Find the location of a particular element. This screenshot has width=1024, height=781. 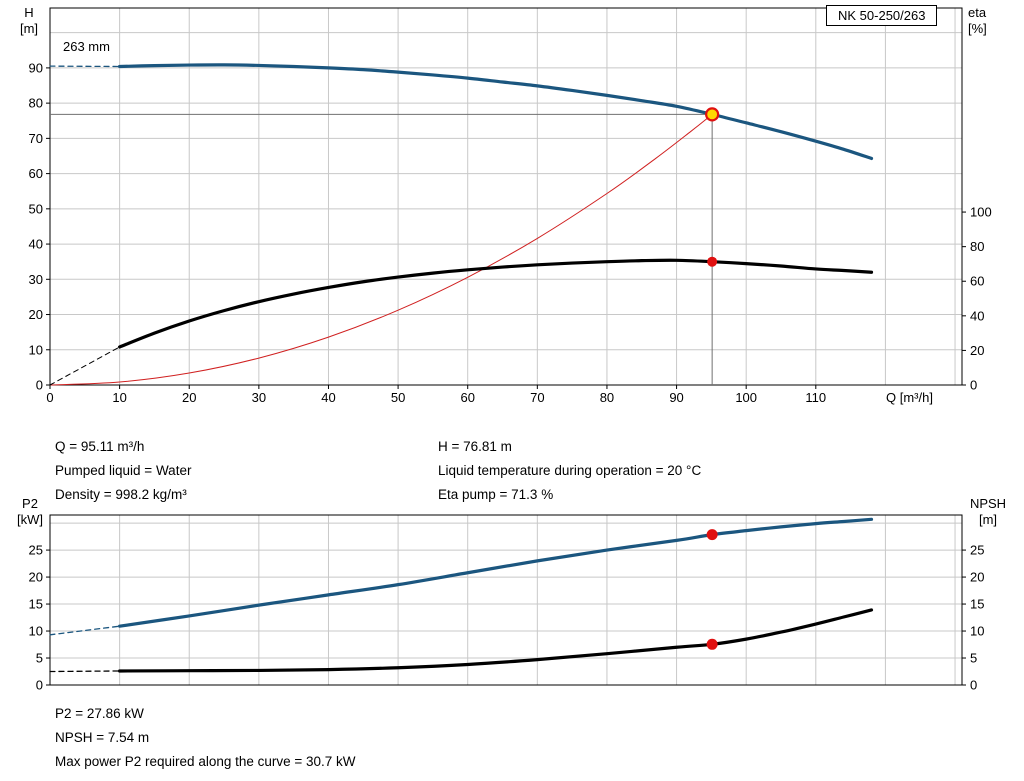

x-tick-label: 110 is located at coordinates (815, 397).